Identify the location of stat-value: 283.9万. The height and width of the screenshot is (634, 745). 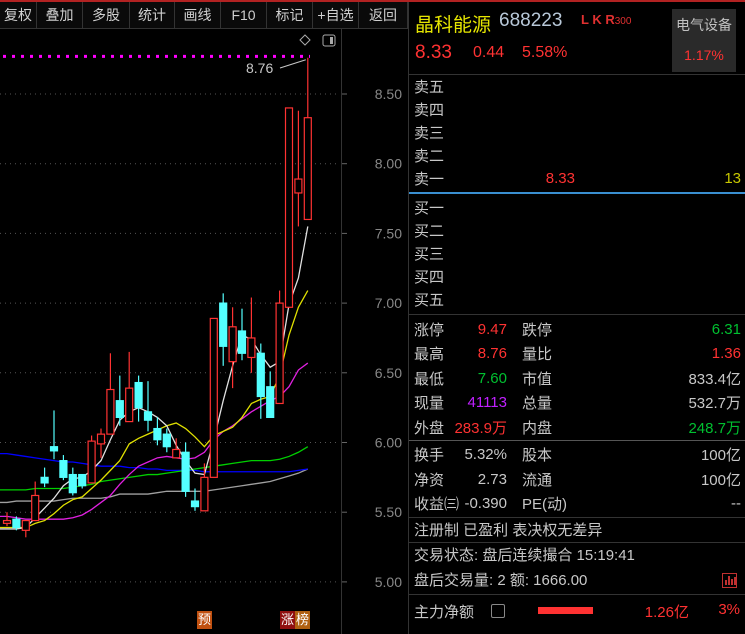
(480, 428).